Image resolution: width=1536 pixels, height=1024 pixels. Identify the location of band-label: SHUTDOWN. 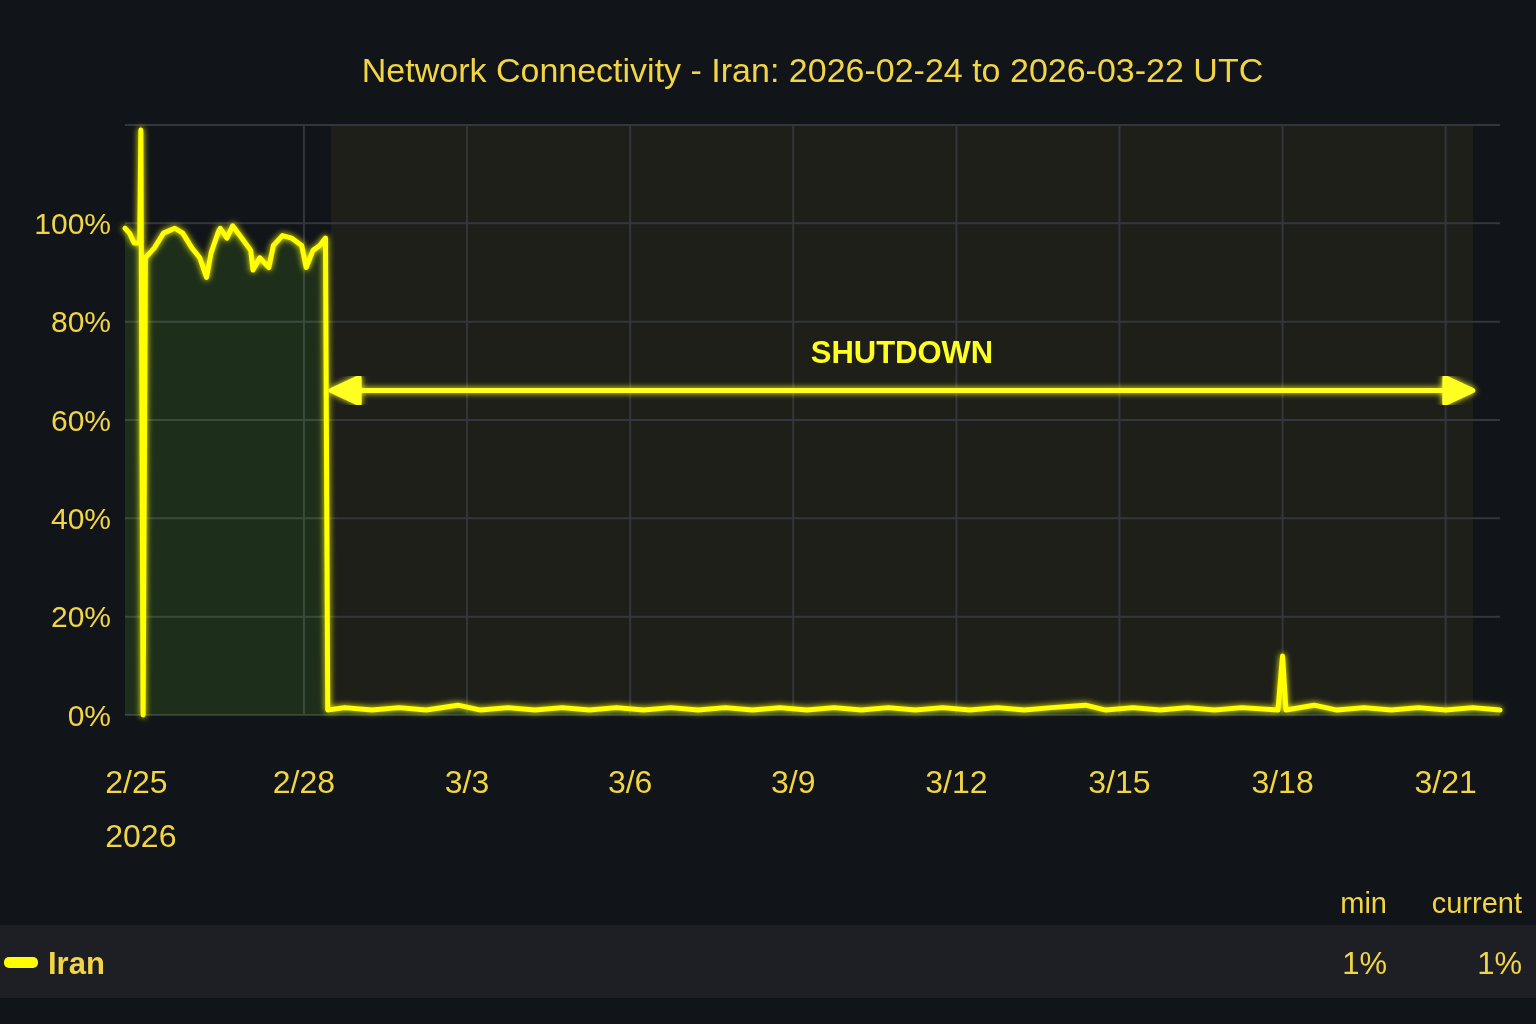
(902, 352).